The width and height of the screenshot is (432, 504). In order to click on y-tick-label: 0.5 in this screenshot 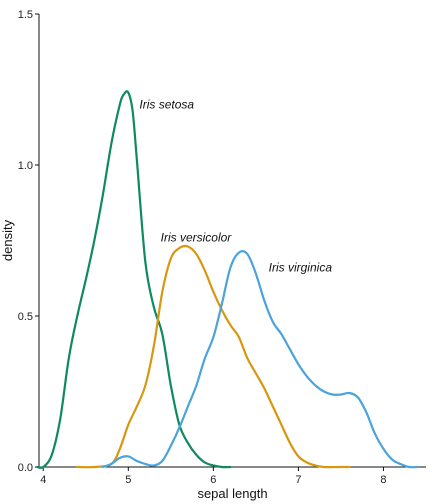, I will do `click(25, 317)`.